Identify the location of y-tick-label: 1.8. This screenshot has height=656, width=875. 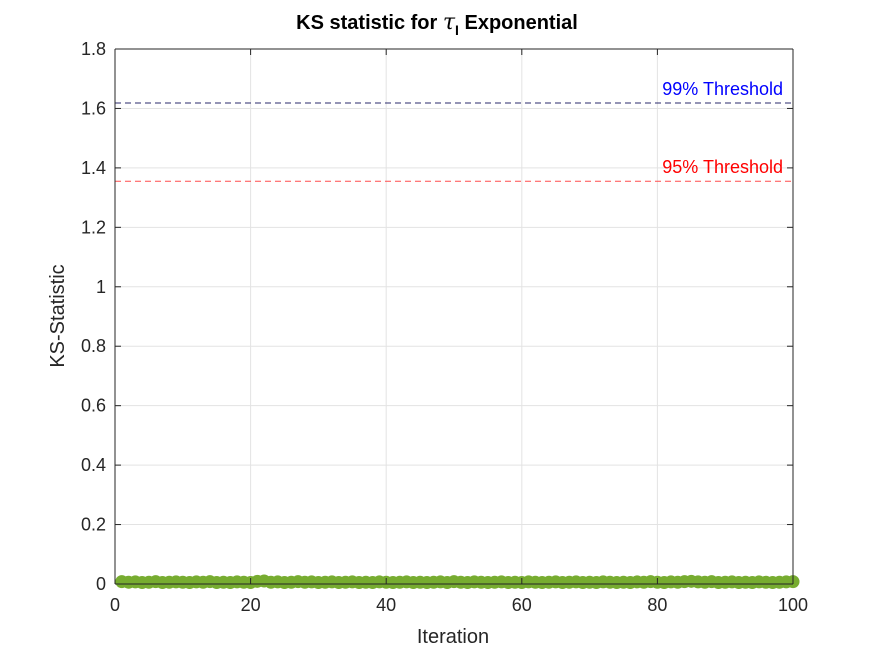
(93, 49).